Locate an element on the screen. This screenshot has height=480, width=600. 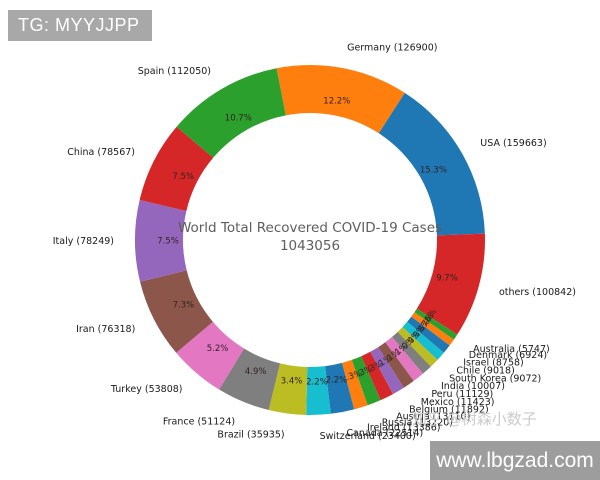
pie-slice-germany is located at coordinates (340, 99).